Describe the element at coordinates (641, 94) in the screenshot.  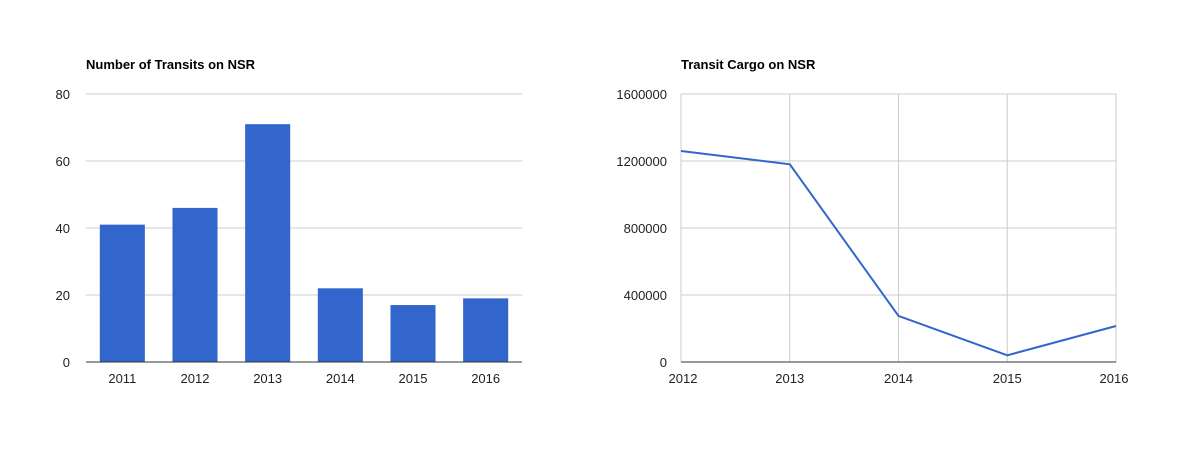
I see `line-y-tick-label: 1600000` at that location.